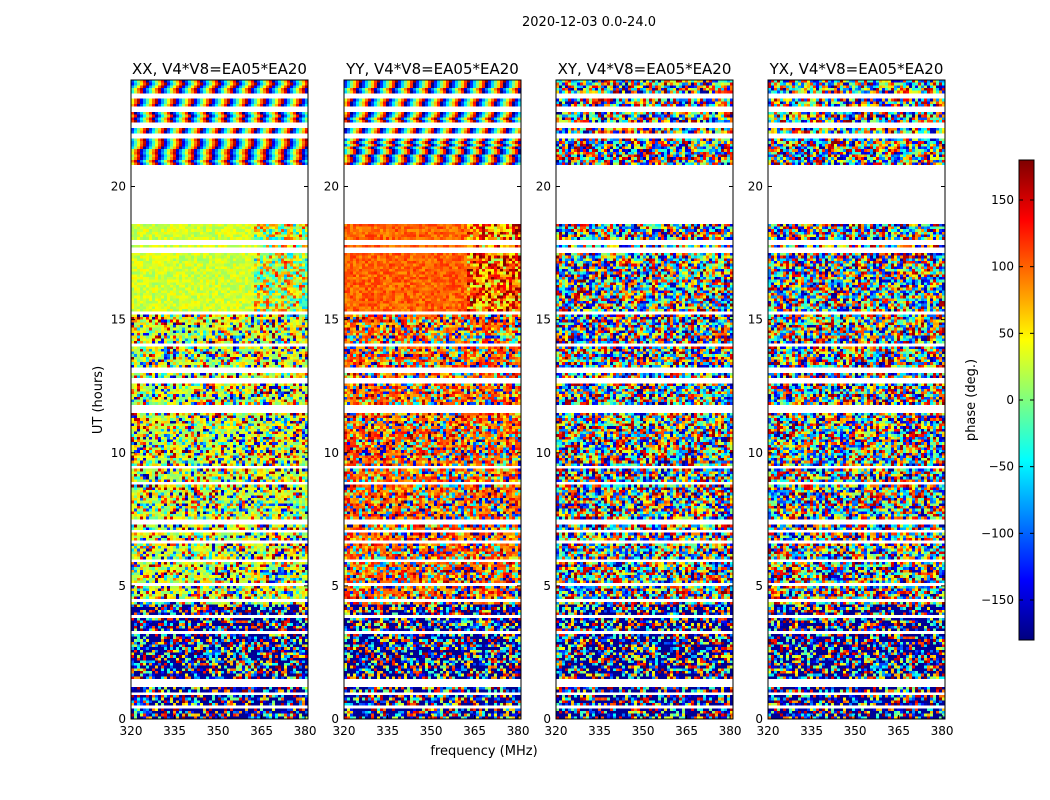 Image resolution: width=1050 pixels, height=800 pixels. What do you see at coordinates (1002, 267) in the screenshot?
I see `colorbar-tick-label: 100` at bounding box center [1002, 267].